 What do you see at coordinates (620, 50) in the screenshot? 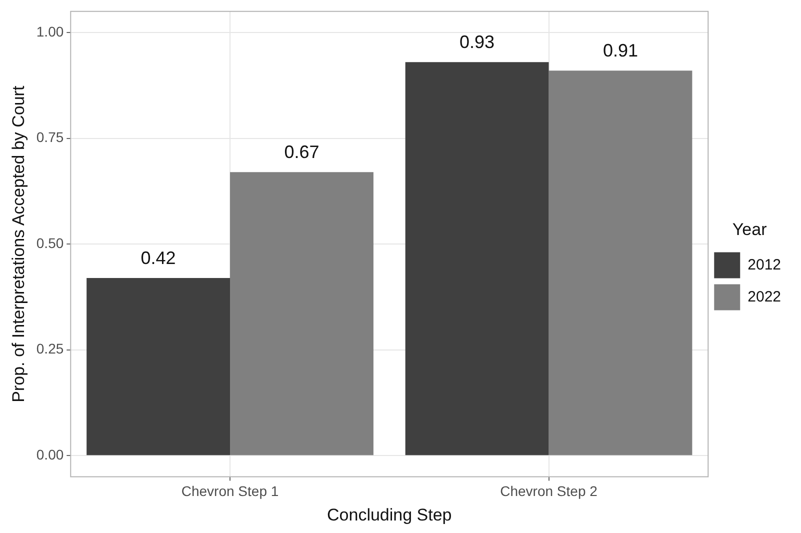
I see `data-label: 0.91` at bounding box center [620, 50].